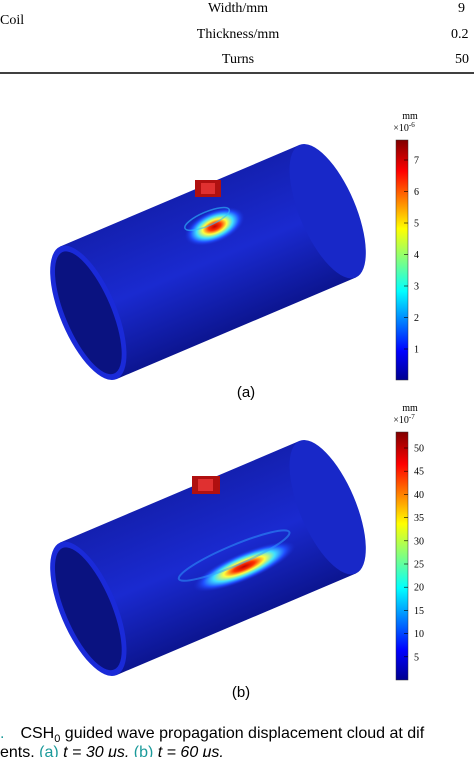  What do you see at coordinates (419, 472) in the screenshot?
I see `colorbar-tick-label: 45` at bounding box center [419, 472].